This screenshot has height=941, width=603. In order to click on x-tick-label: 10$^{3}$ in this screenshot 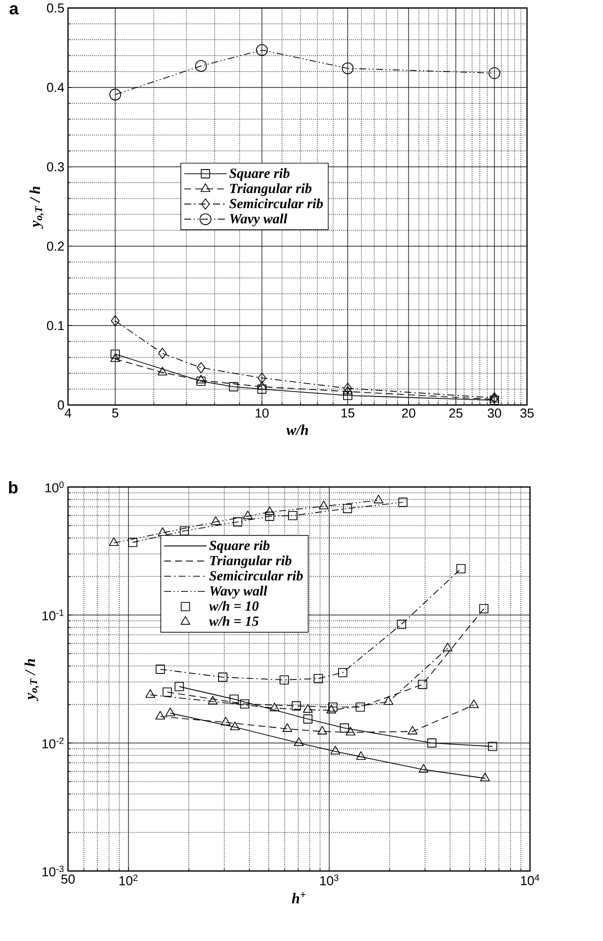, I will do `click(329, 880)`.